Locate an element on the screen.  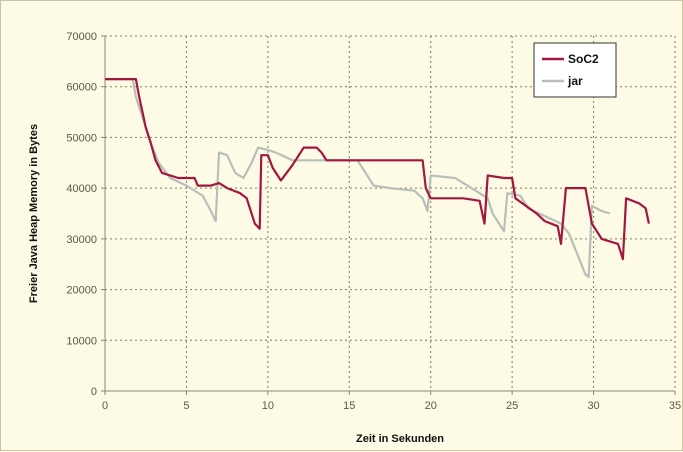
y-tick-label: 70000 is located at coordinates (81, 37).